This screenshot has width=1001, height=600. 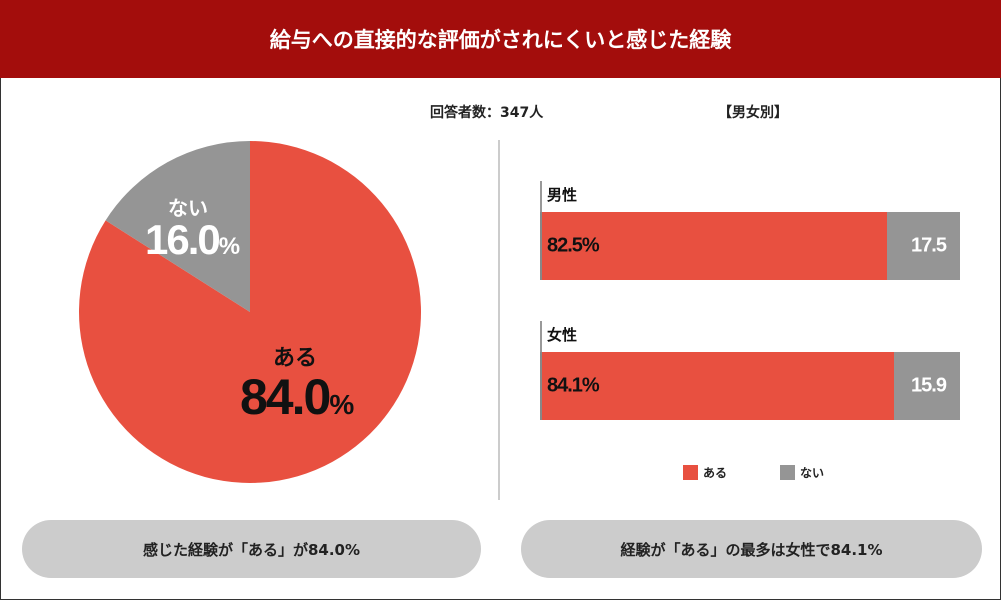 I want to click on bar-label-female: 女性, so click(x=558, y=337).